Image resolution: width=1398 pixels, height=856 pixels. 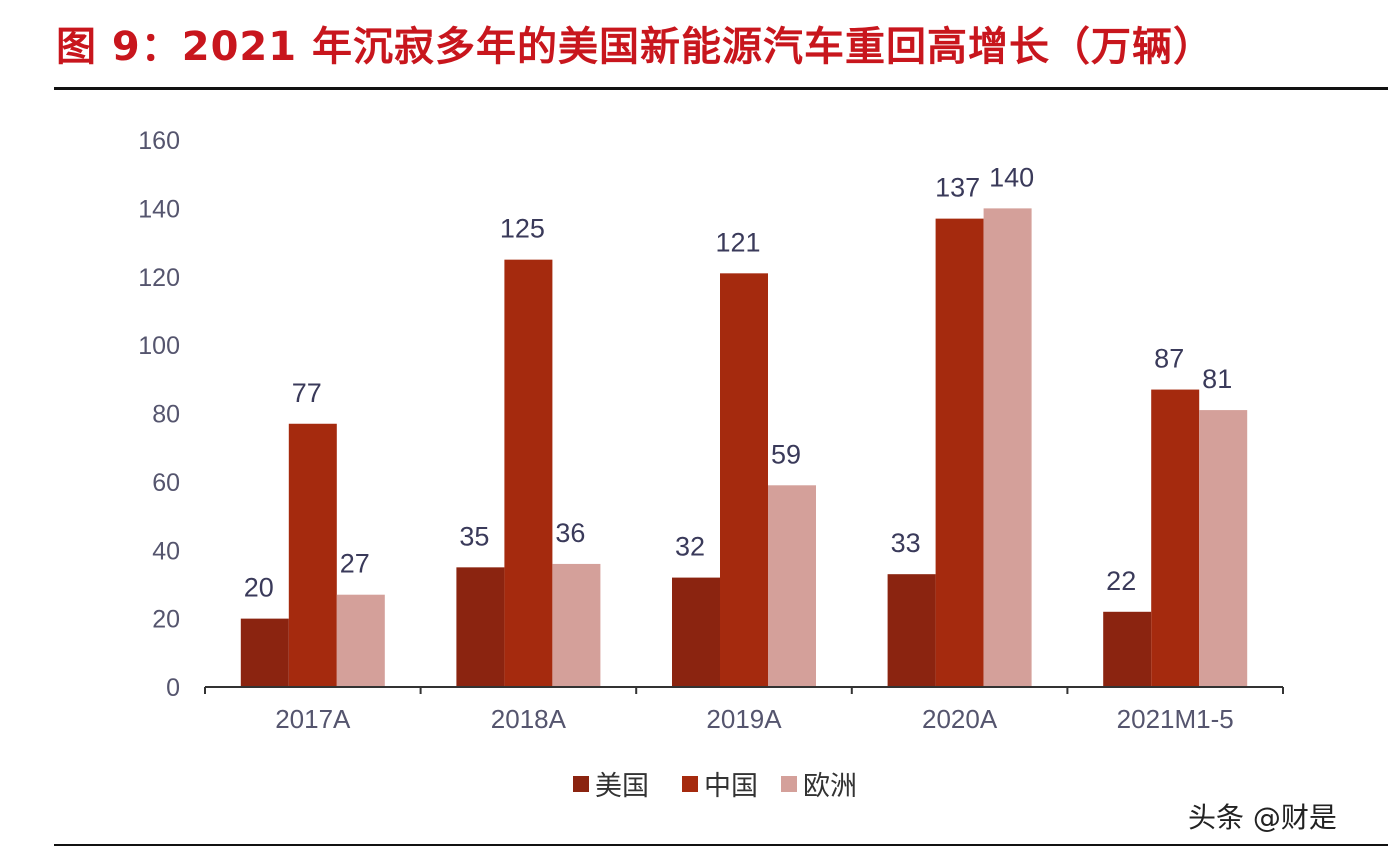 I want to click on watermark: 头条 @财是, so click(x=1262, y=817).